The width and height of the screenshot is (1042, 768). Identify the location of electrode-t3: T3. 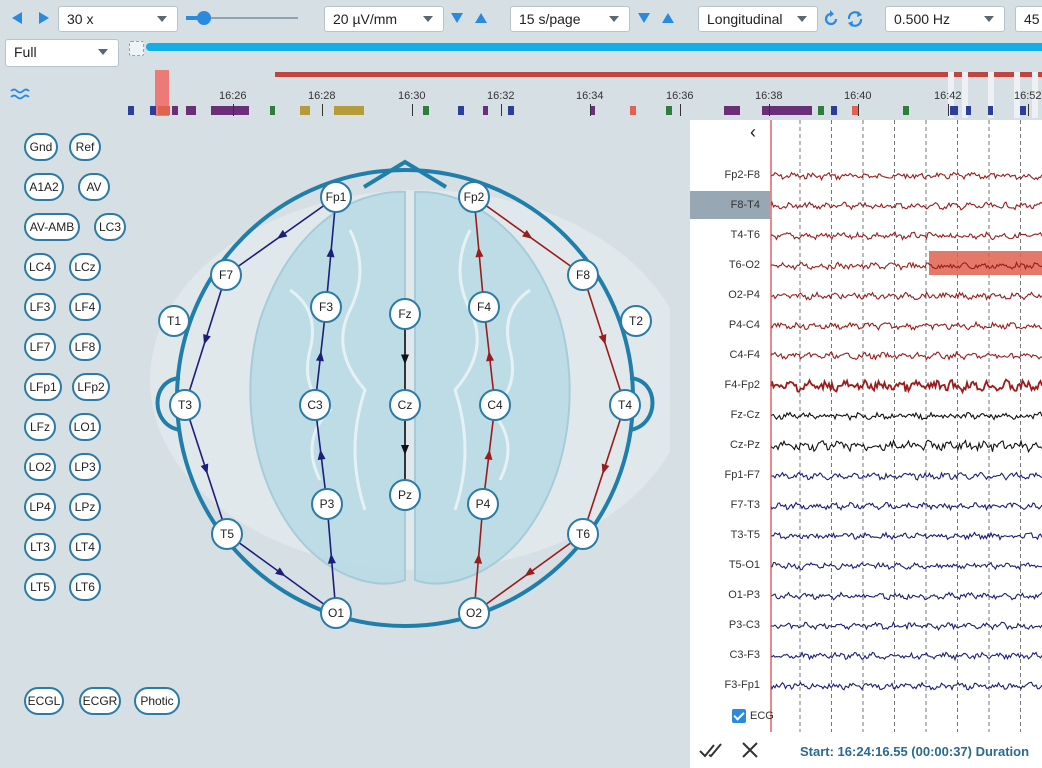
(185, 405).